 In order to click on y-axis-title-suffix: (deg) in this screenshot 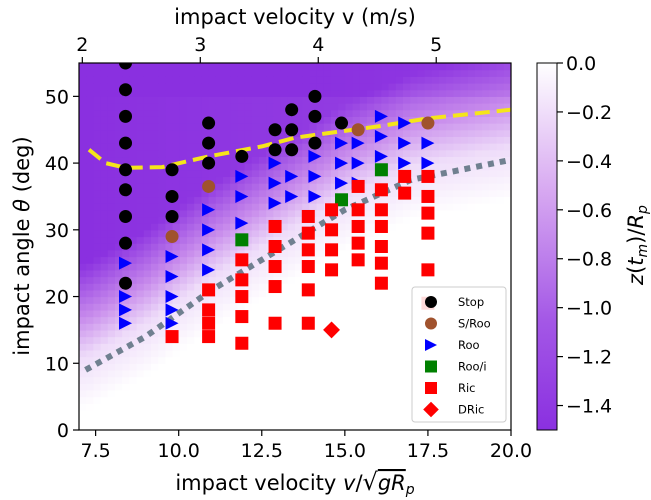, I will do `click(22, 167)`.